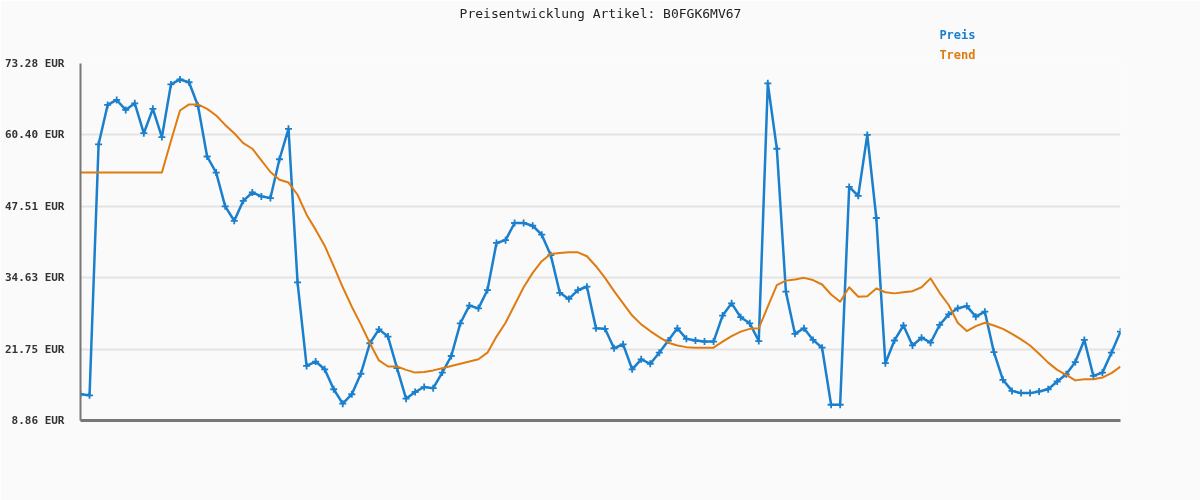 This screenshot has height=500, width=1200. Describe the element at coordinates (957, 54) in the screenshot. I see `text: Trend` at that location.